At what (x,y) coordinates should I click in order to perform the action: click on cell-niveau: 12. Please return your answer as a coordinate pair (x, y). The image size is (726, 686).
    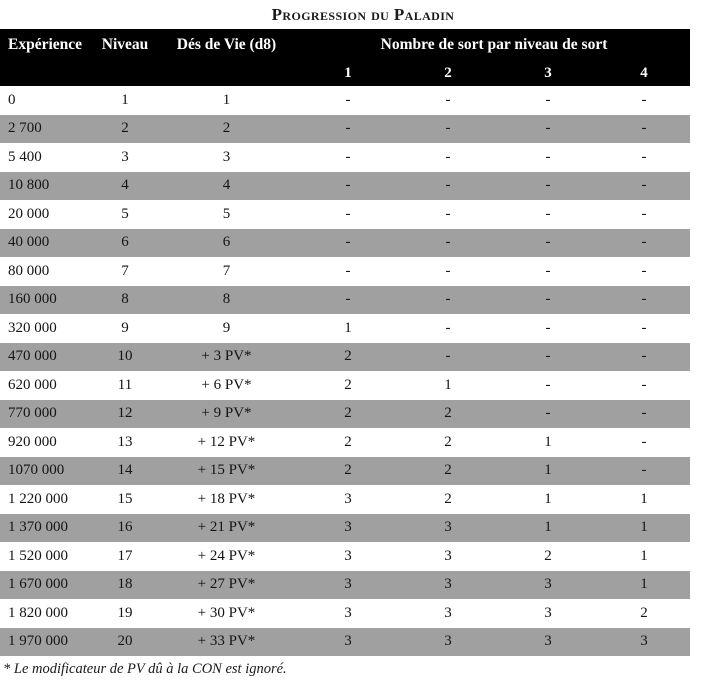
    Looking at the image, I should click on (125, 413).